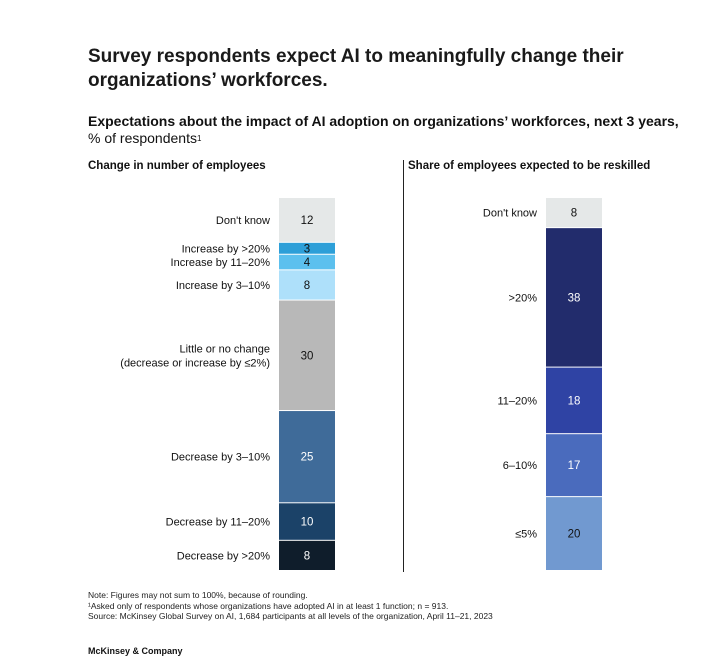 This screenshot has height=671, width=728. What do you see at coordinates (517, 401) in the screenshot?
I see `reskilled-category-label: 11–20%` at bounding box center [517, 401].